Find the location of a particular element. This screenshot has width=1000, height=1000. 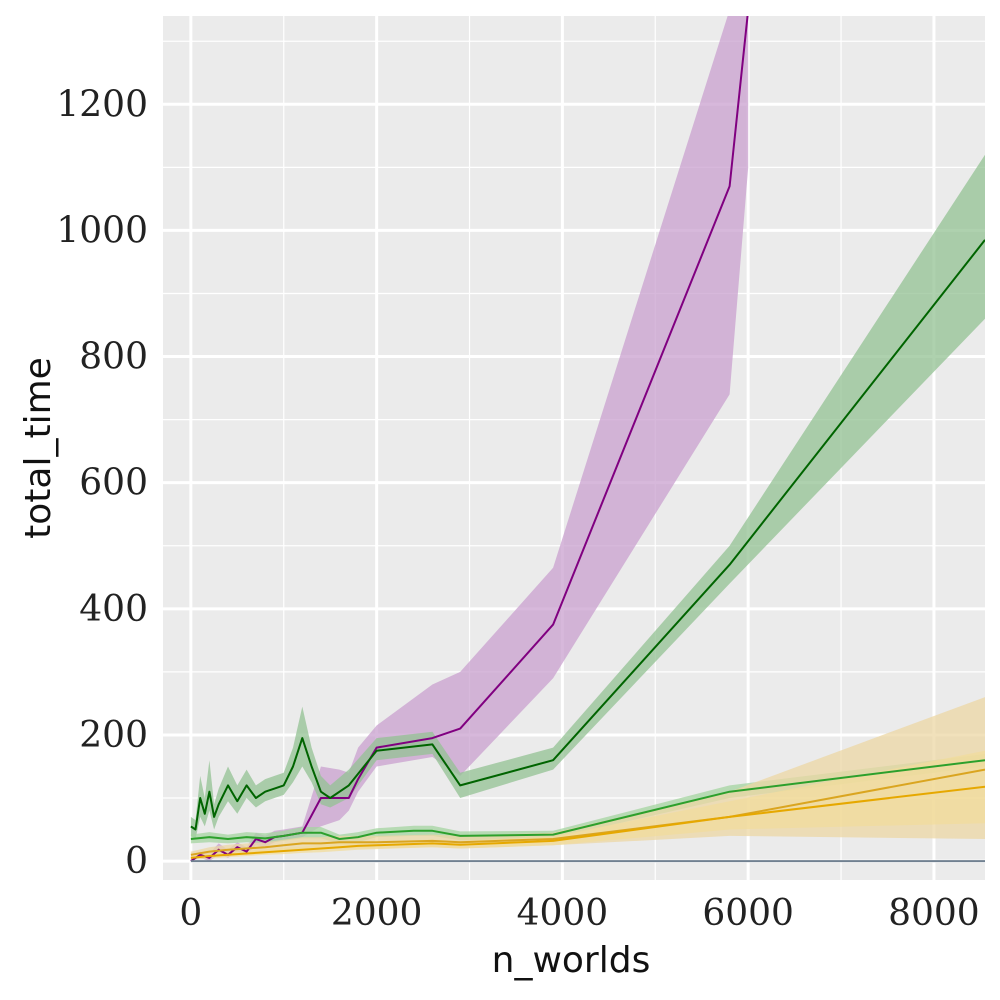

y-axis-label: total_time is located at coordinates (38, 448).